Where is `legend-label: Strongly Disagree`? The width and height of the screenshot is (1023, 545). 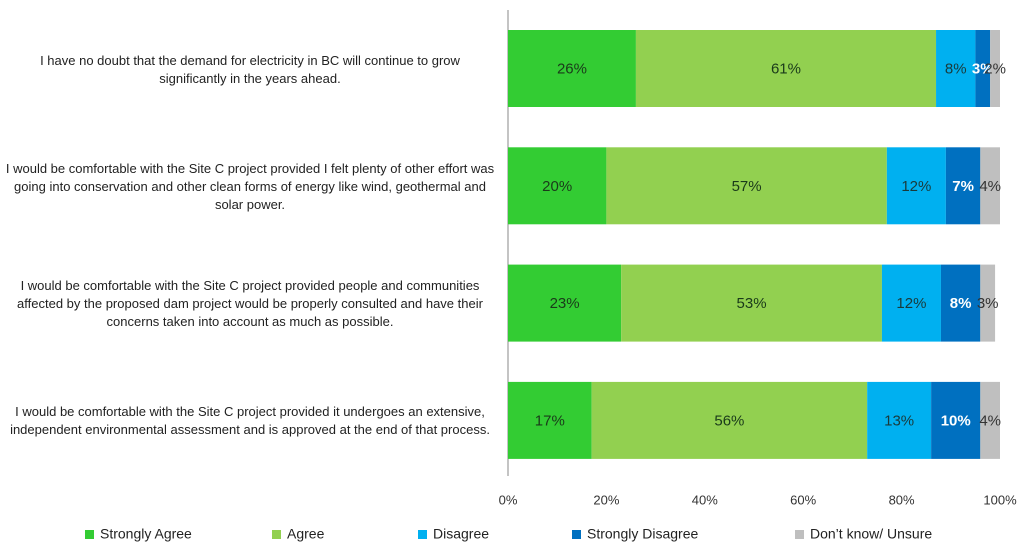 legend-label: Strongly Disagree is located at coordinates (642, 534).